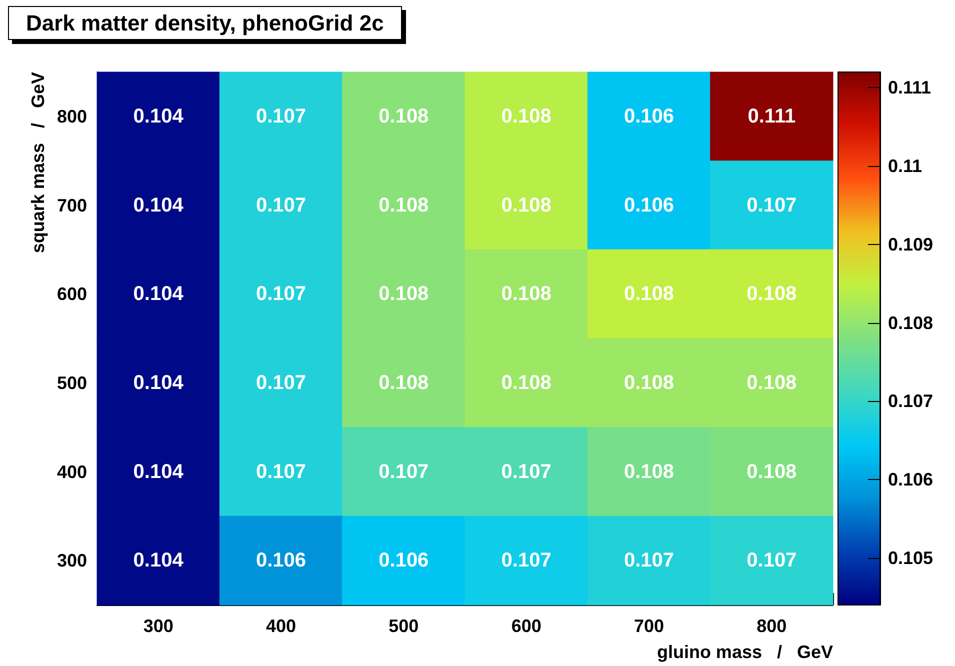 This screenshot has height=666, width=955. I want to click on x-tick-label: 400, so click(281, 626).